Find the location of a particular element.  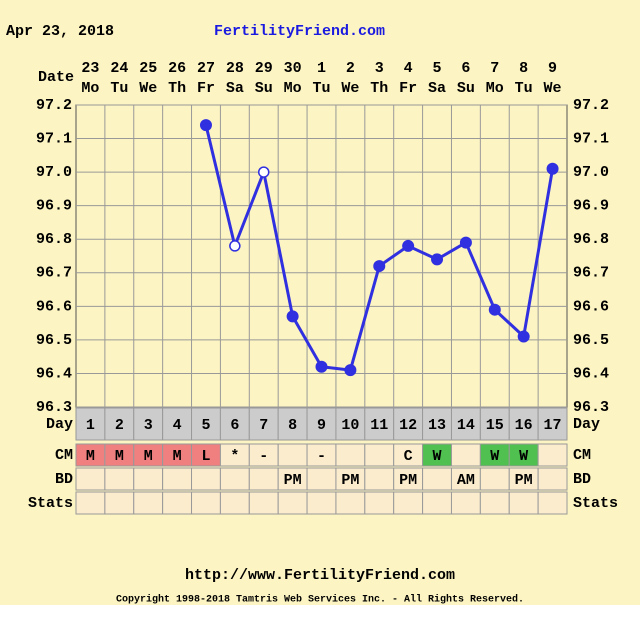

day-value: 12 is located at coordinates (408, 425).